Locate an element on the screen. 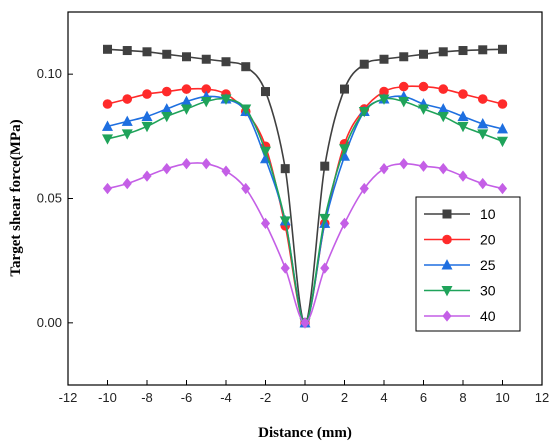 This screenshot has height=447, width=550. legend-item-20: 20 is located at coordinates (460, 240).